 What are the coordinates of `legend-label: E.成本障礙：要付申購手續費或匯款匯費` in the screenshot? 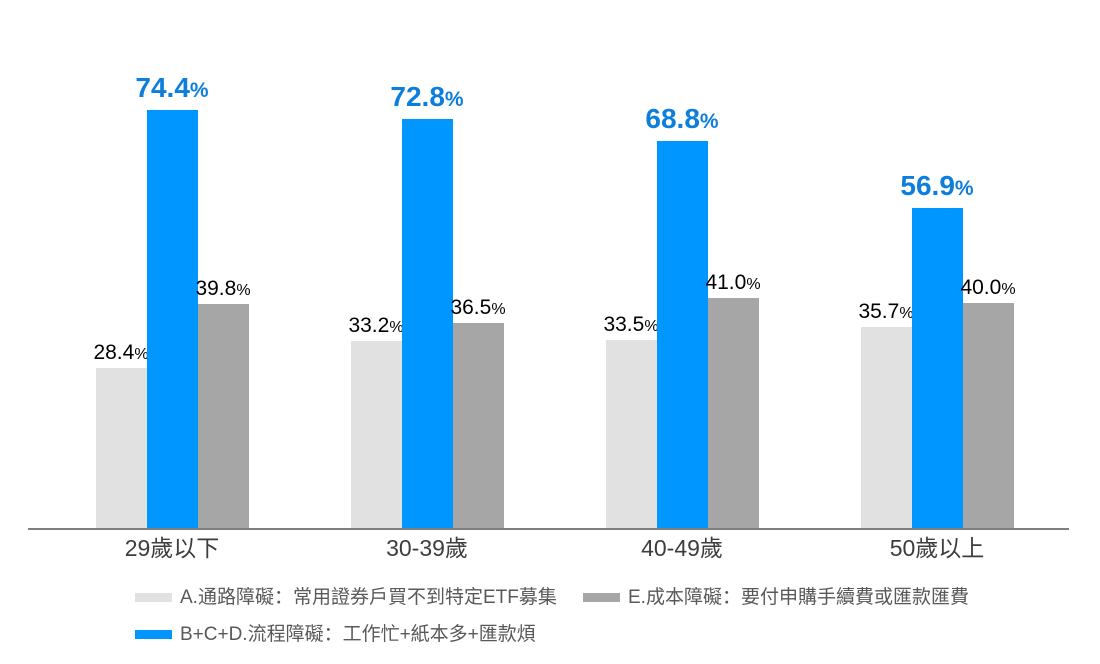 It's located at (798, 597).